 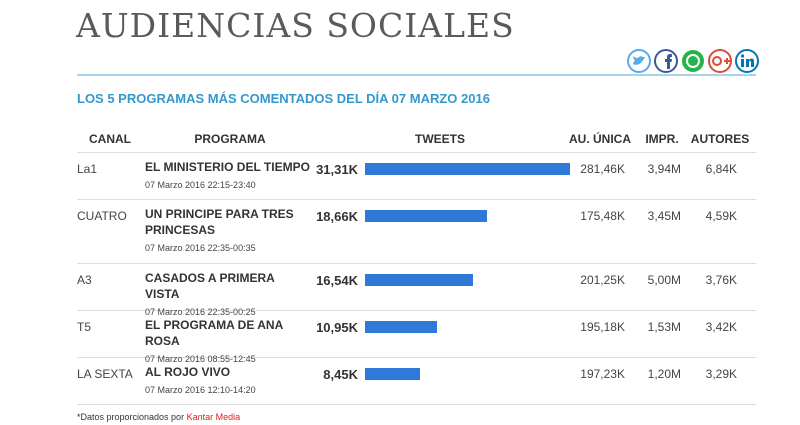 What do you see at coordinates (230, 139) in the screenshot?
I see `column-header: PROGRAMA` at bounding box center [230, 139].